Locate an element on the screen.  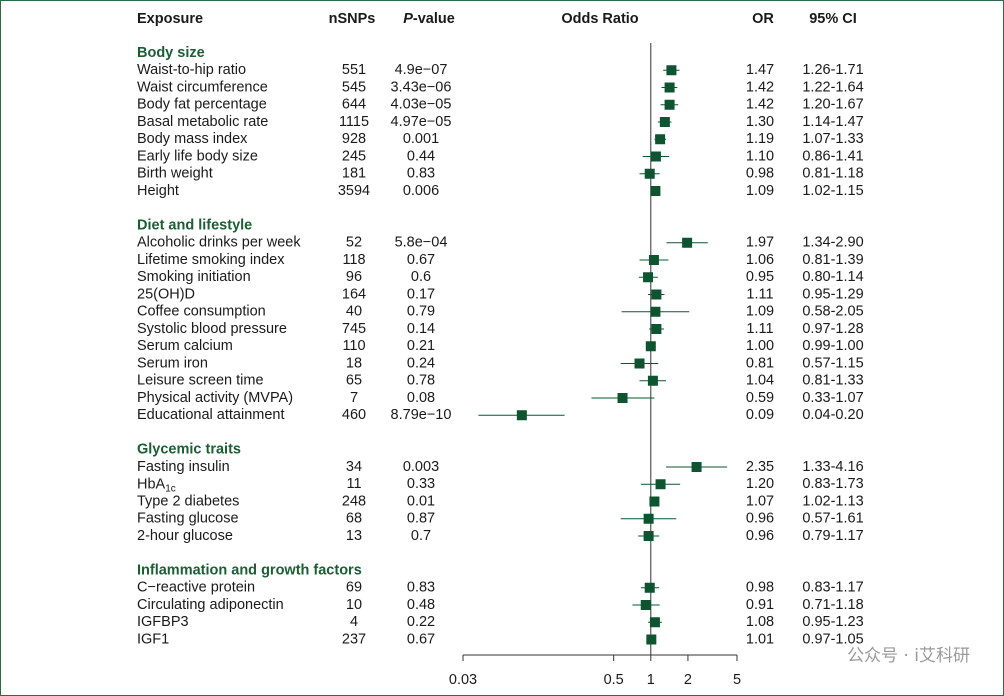
ci-label: 1.33-4.16 is located at coordinates (832, 467).